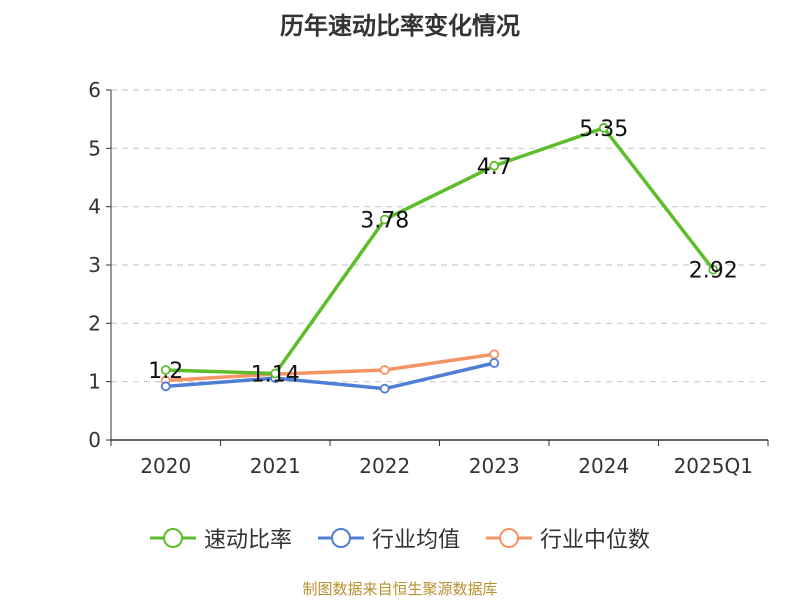  I want to click on legend-item-quick-ratio: 速动比率, so click(220, 538).